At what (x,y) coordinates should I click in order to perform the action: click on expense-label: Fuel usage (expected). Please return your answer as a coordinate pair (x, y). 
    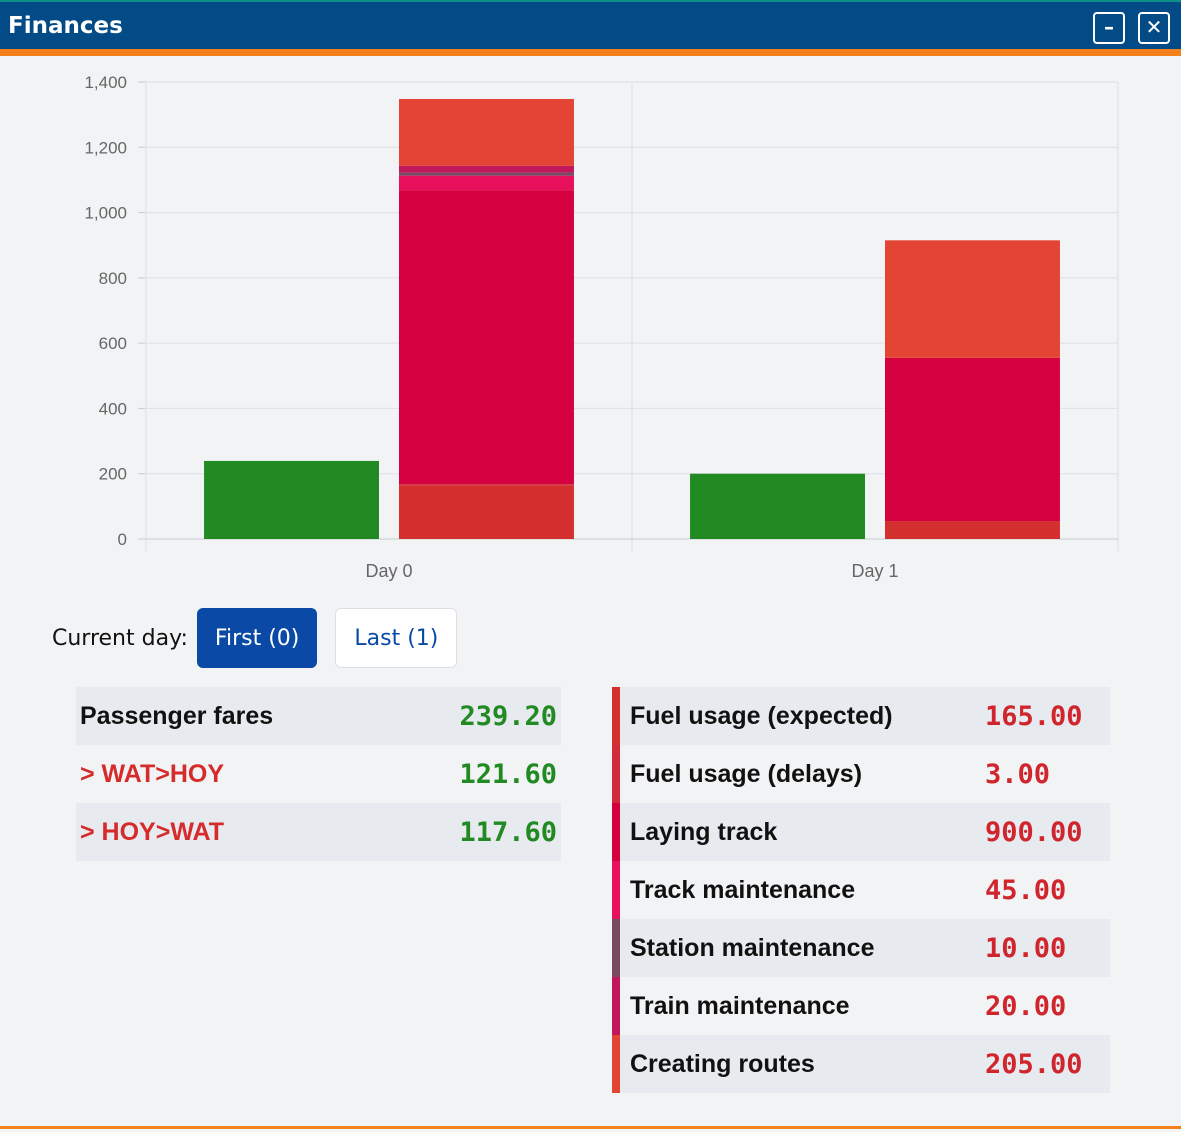
    Looking at the image, I should click on (802, 716).